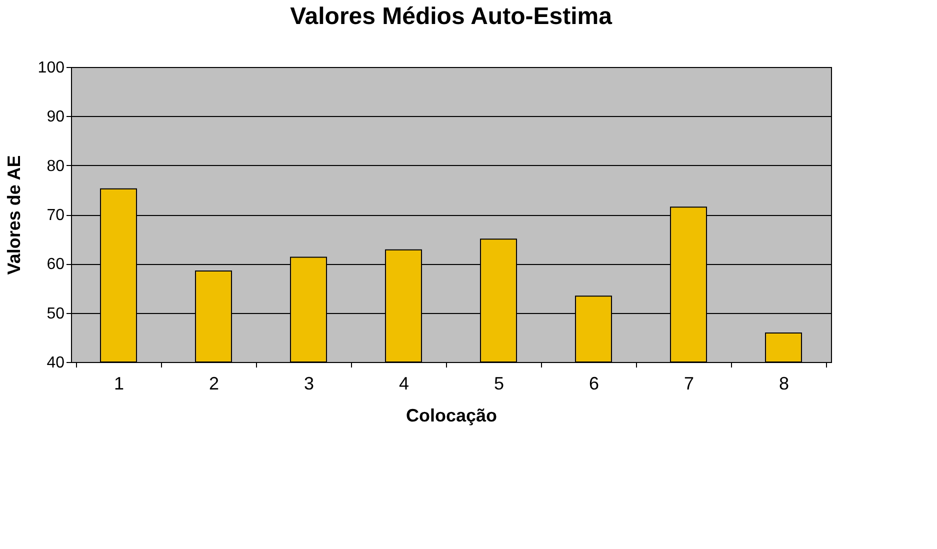  What do you see at coordinates (404, 384) in the screenshot?
I see `x-tick-label: 4` at bounding box center [404, 384].